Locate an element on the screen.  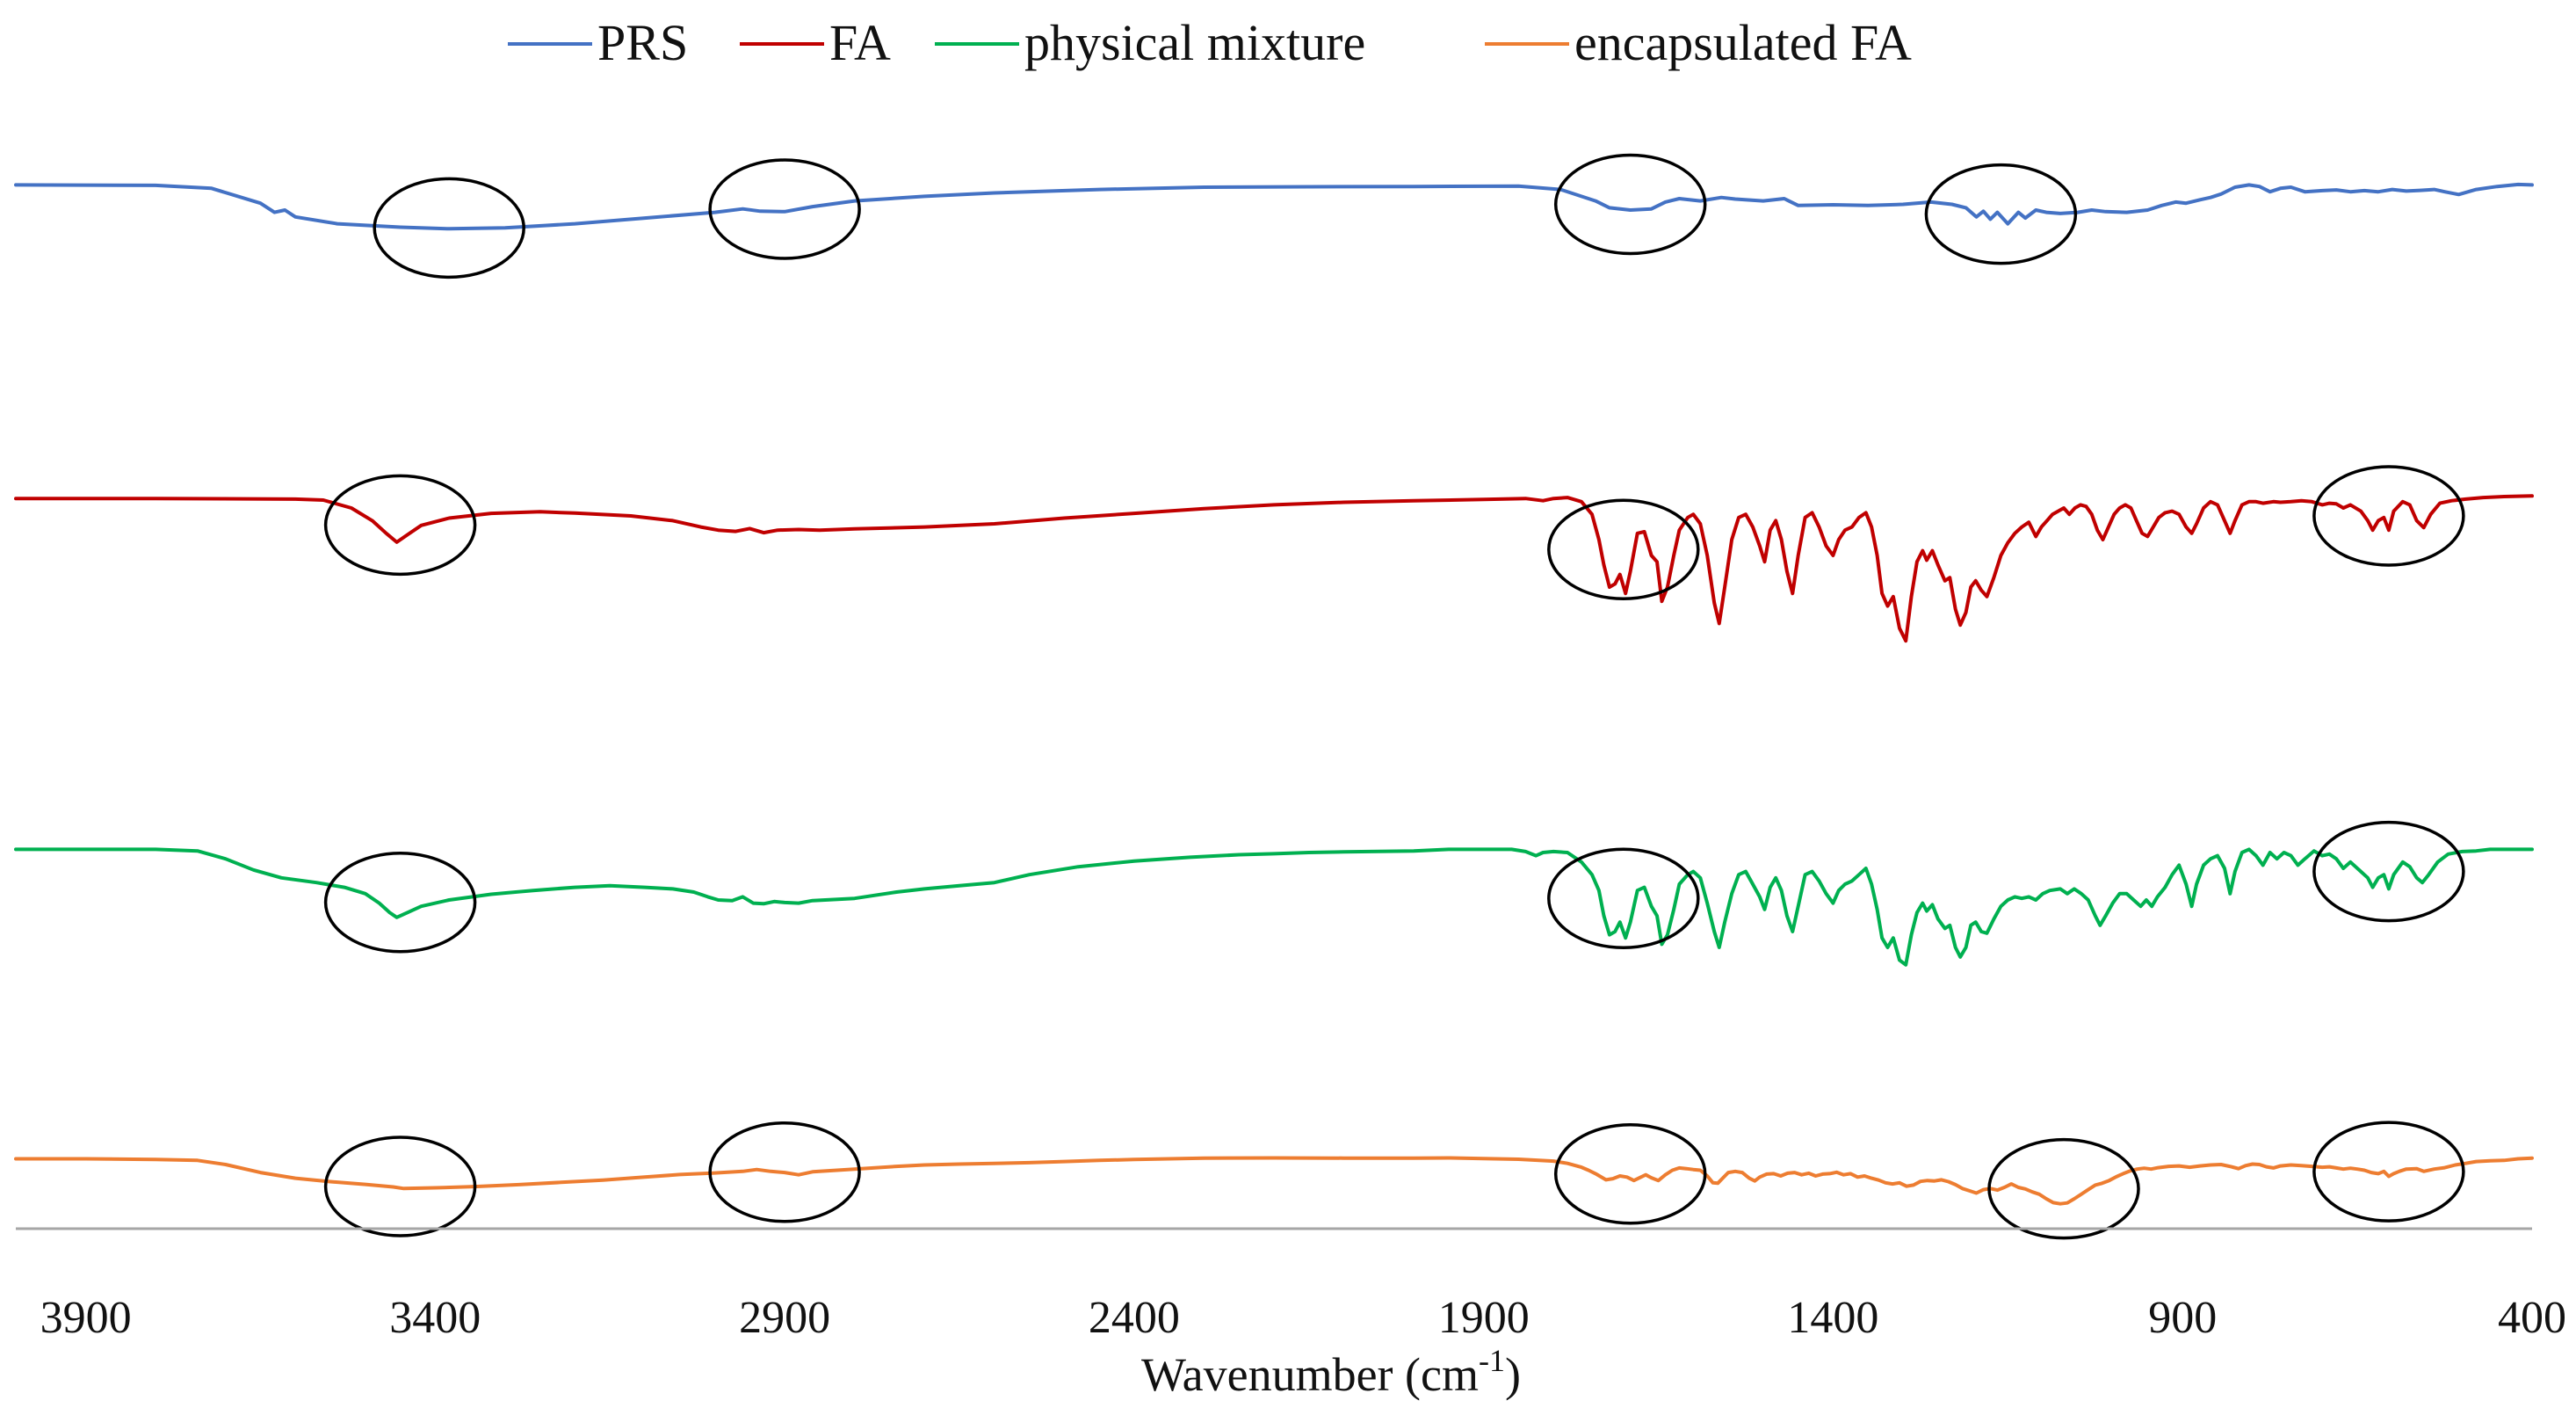
x-tick-label-3900: 3900 is located at coordinates (86, 1318).